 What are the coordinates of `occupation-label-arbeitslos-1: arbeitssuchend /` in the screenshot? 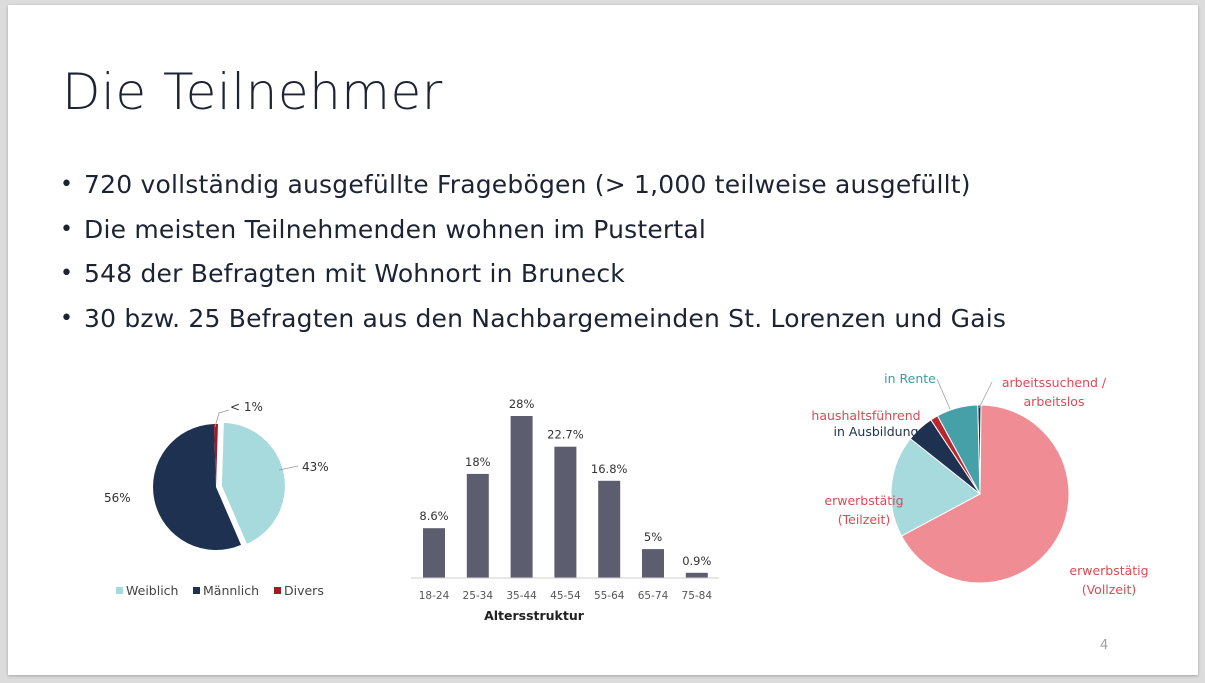 It's located at (1054, 382).